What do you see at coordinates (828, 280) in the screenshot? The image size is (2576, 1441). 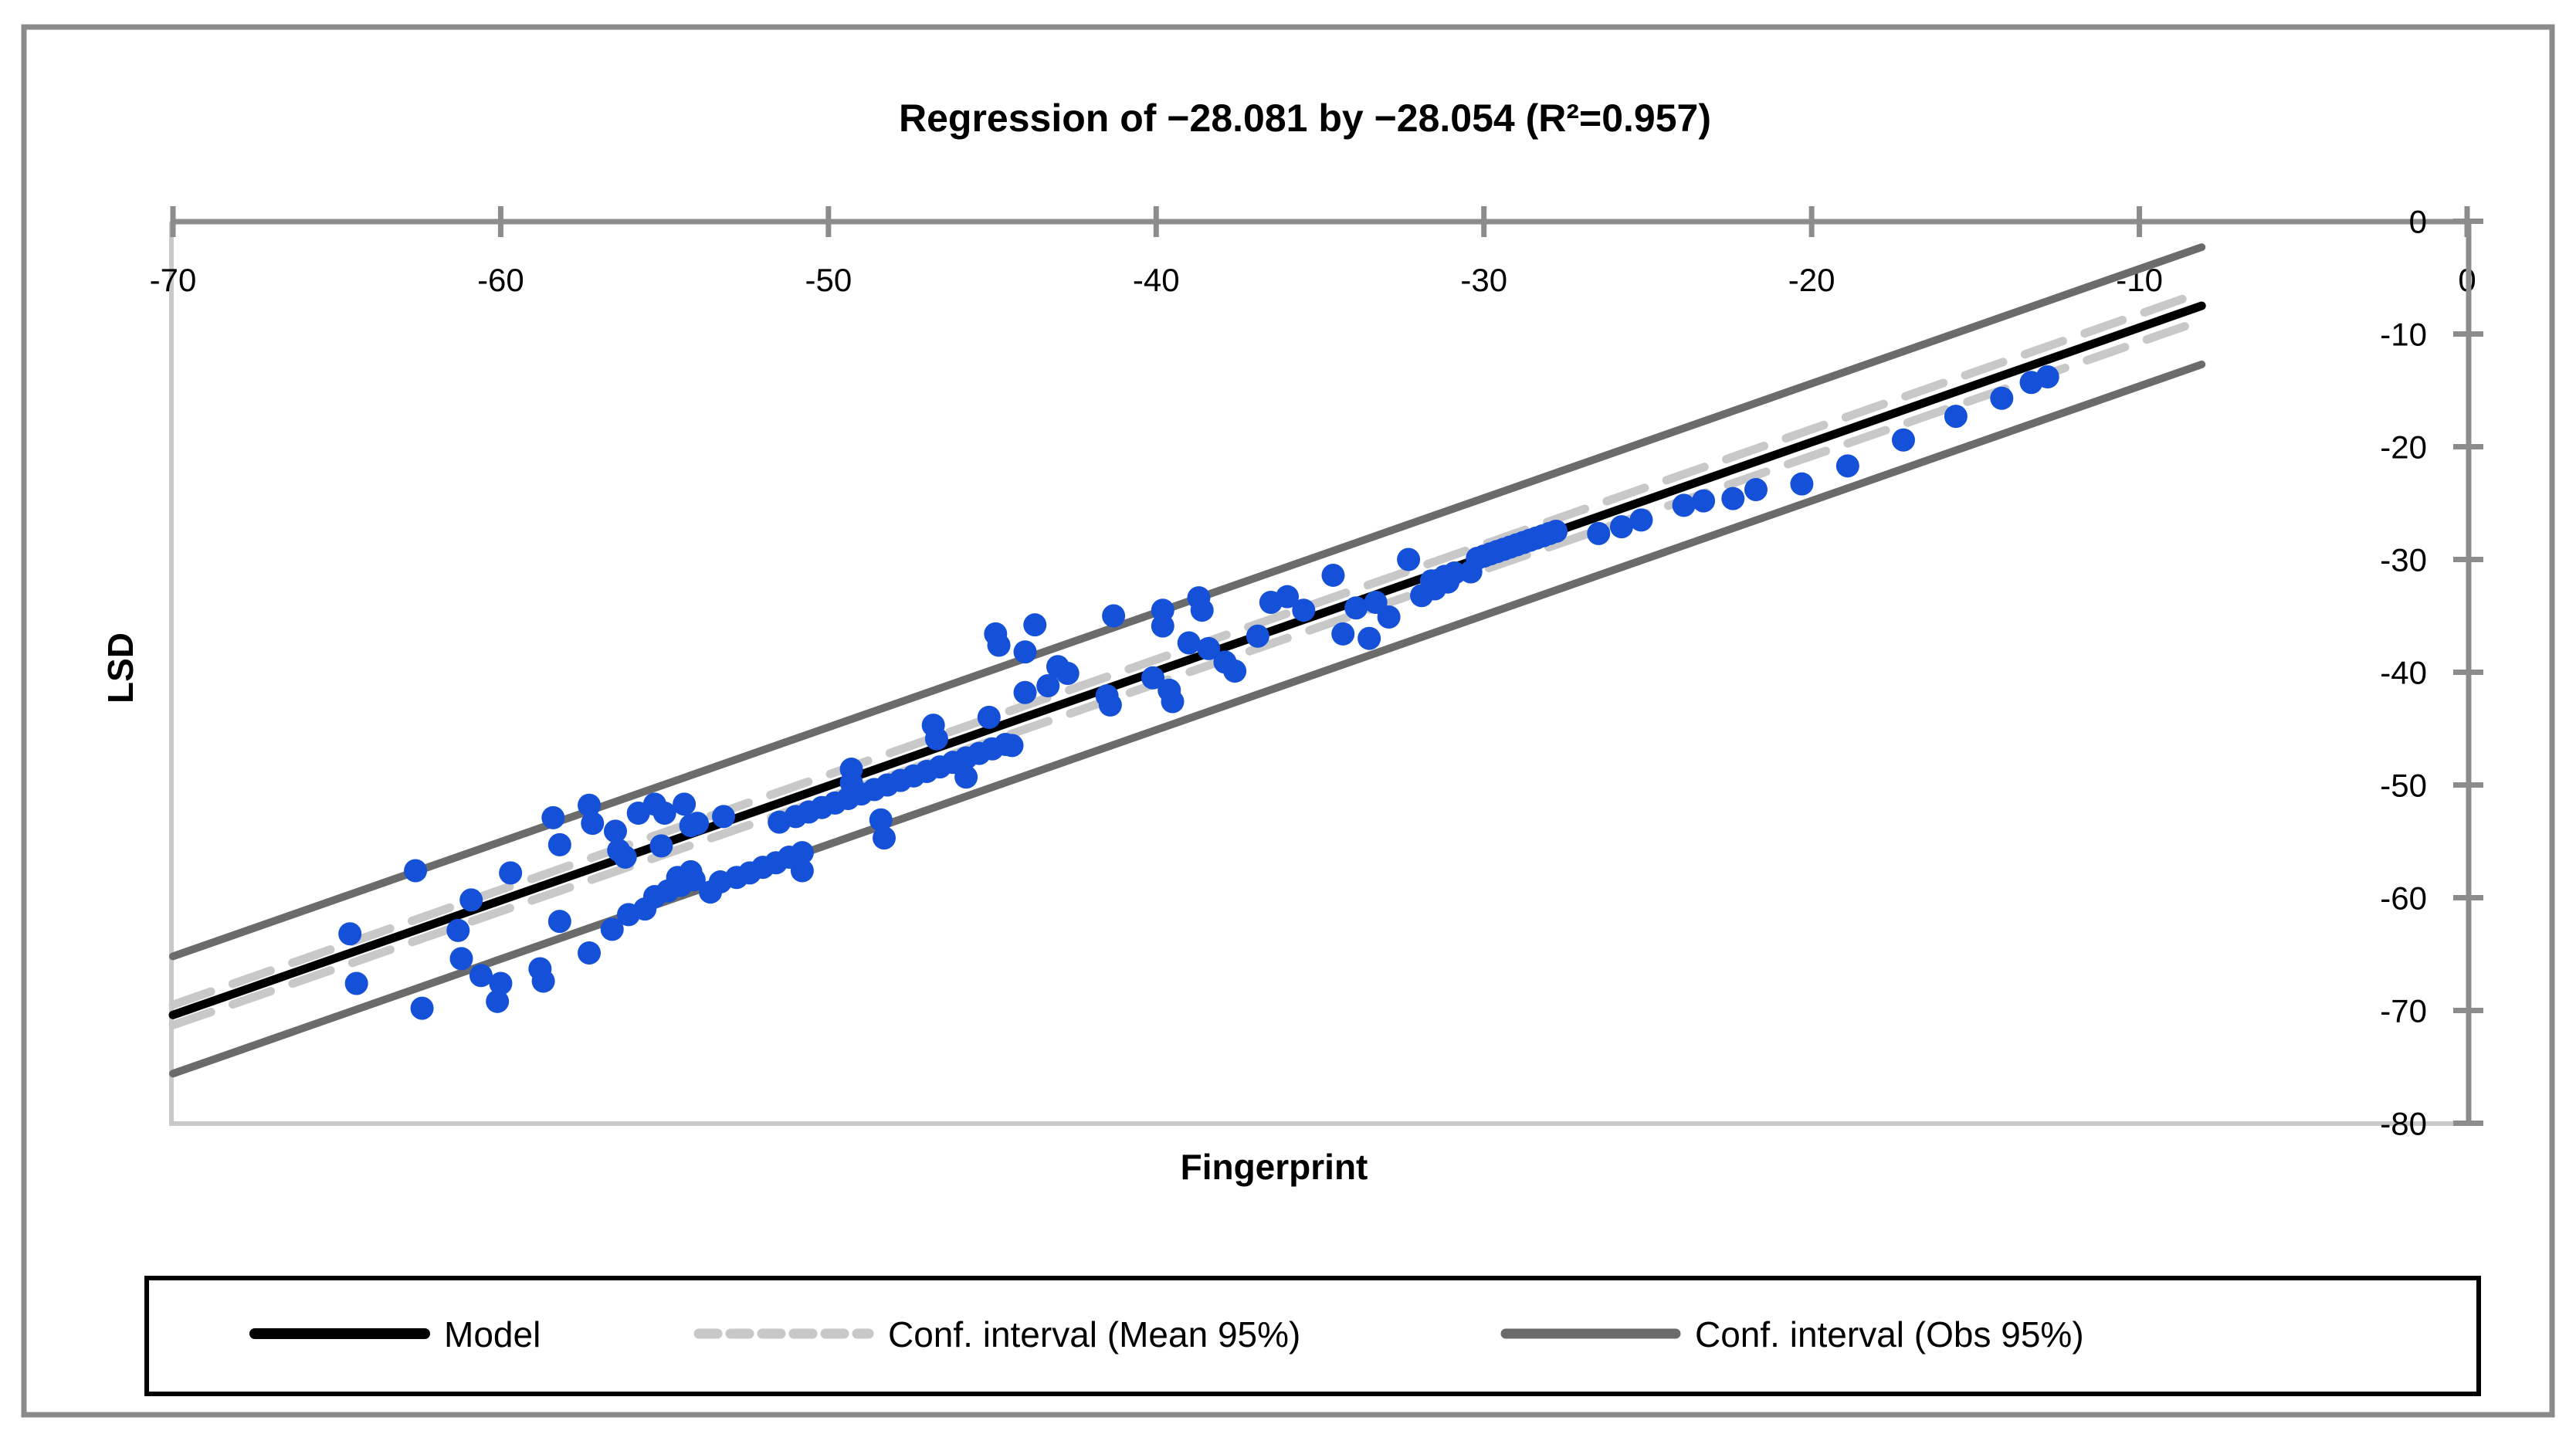 I see `x-tick-label: -50` at bounding box center [828, 280].